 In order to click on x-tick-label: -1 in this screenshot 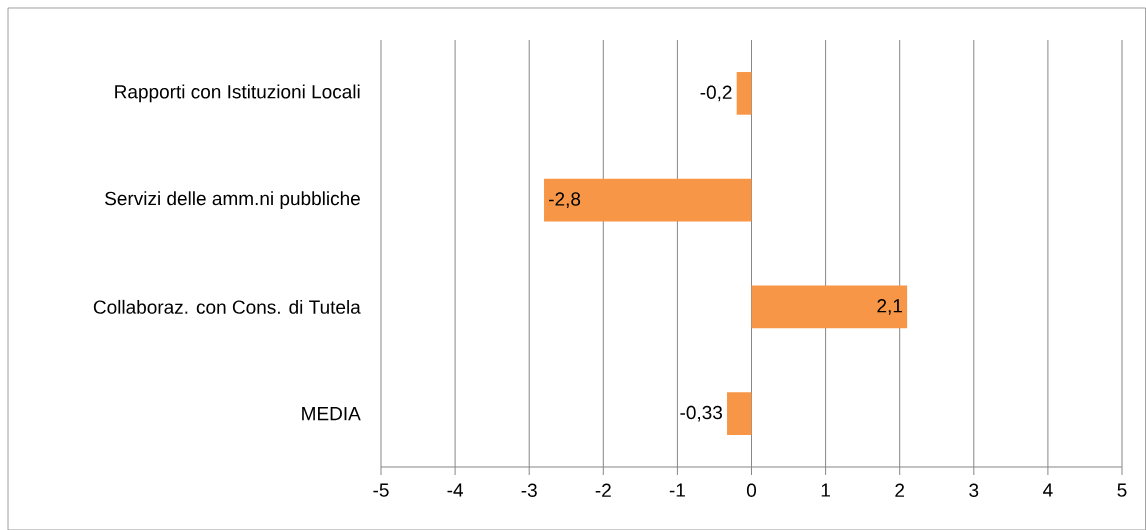, I will do `click(677, 490)`.